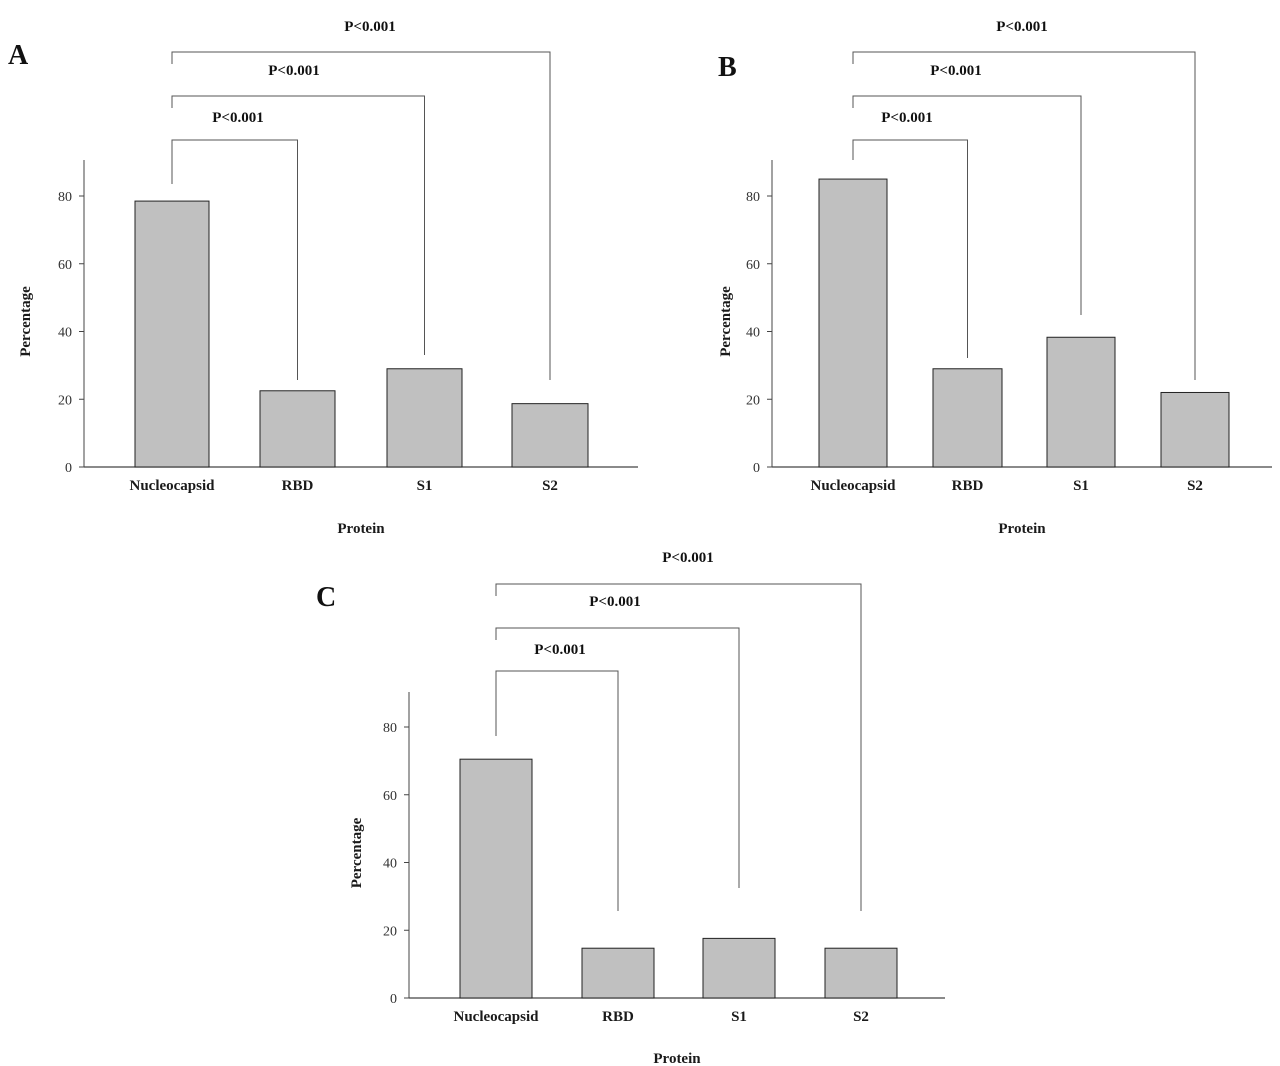 This screenshot has width=1280, height=1066. What do you see at coordinates (18, 55) in the screenshot?
I see `panel-letter: A` at bounding box center [18, 55].